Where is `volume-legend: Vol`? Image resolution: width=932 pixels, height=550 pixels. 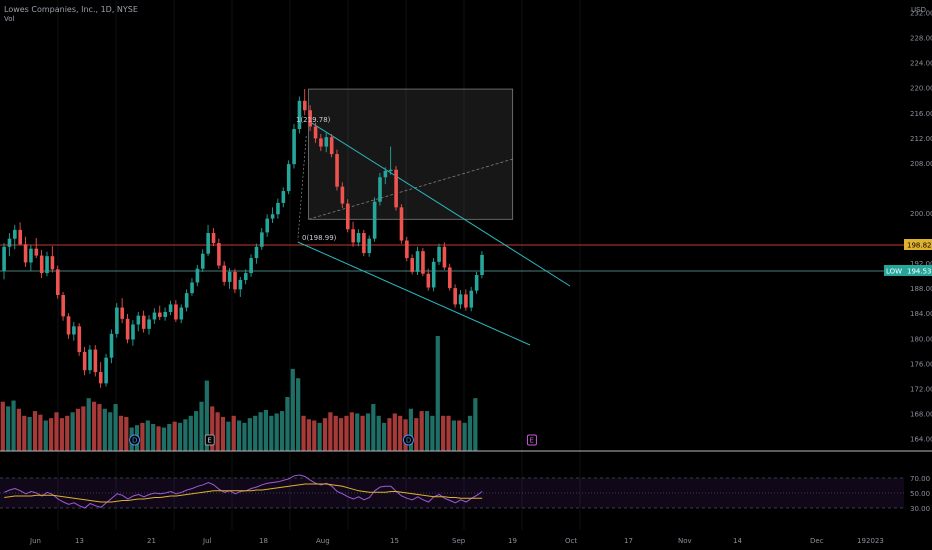
volume-legend: Vol is located at coordinates (9, 19).